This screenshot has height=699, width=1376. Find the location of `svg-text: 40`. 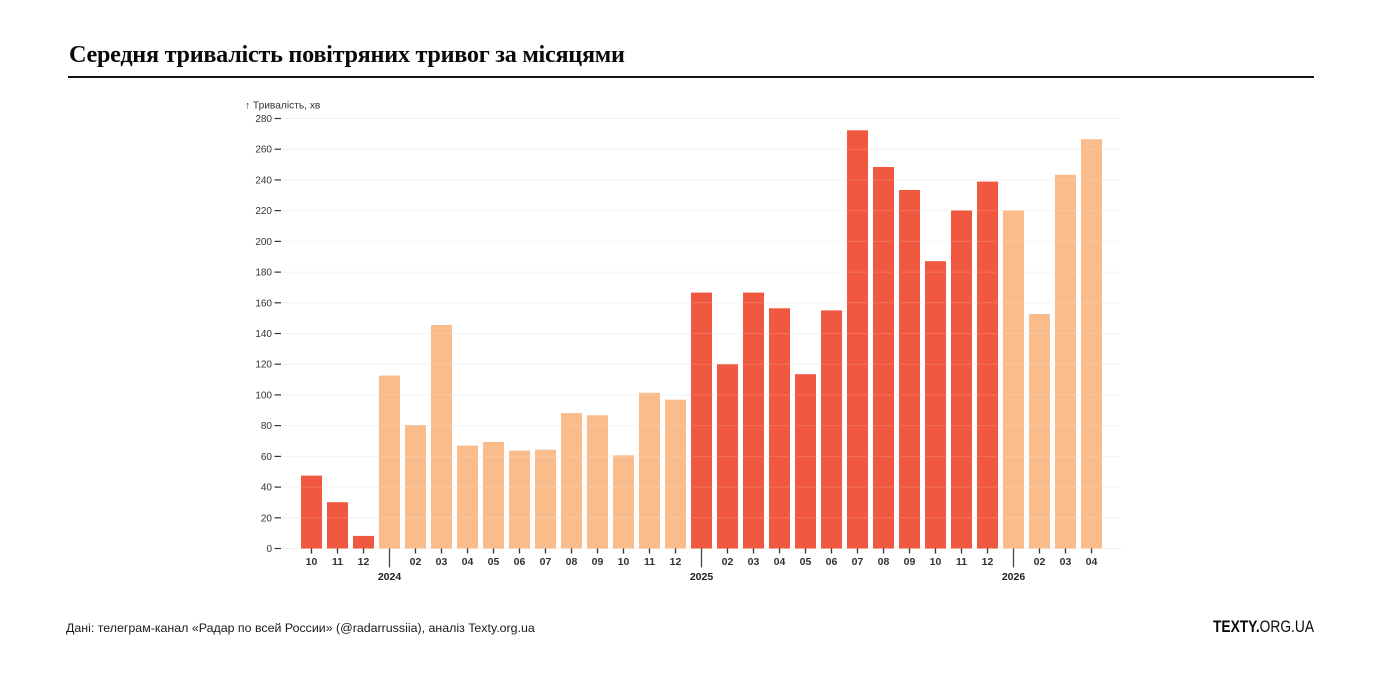

svg-text: 40 is located at coordinates (267, 488).